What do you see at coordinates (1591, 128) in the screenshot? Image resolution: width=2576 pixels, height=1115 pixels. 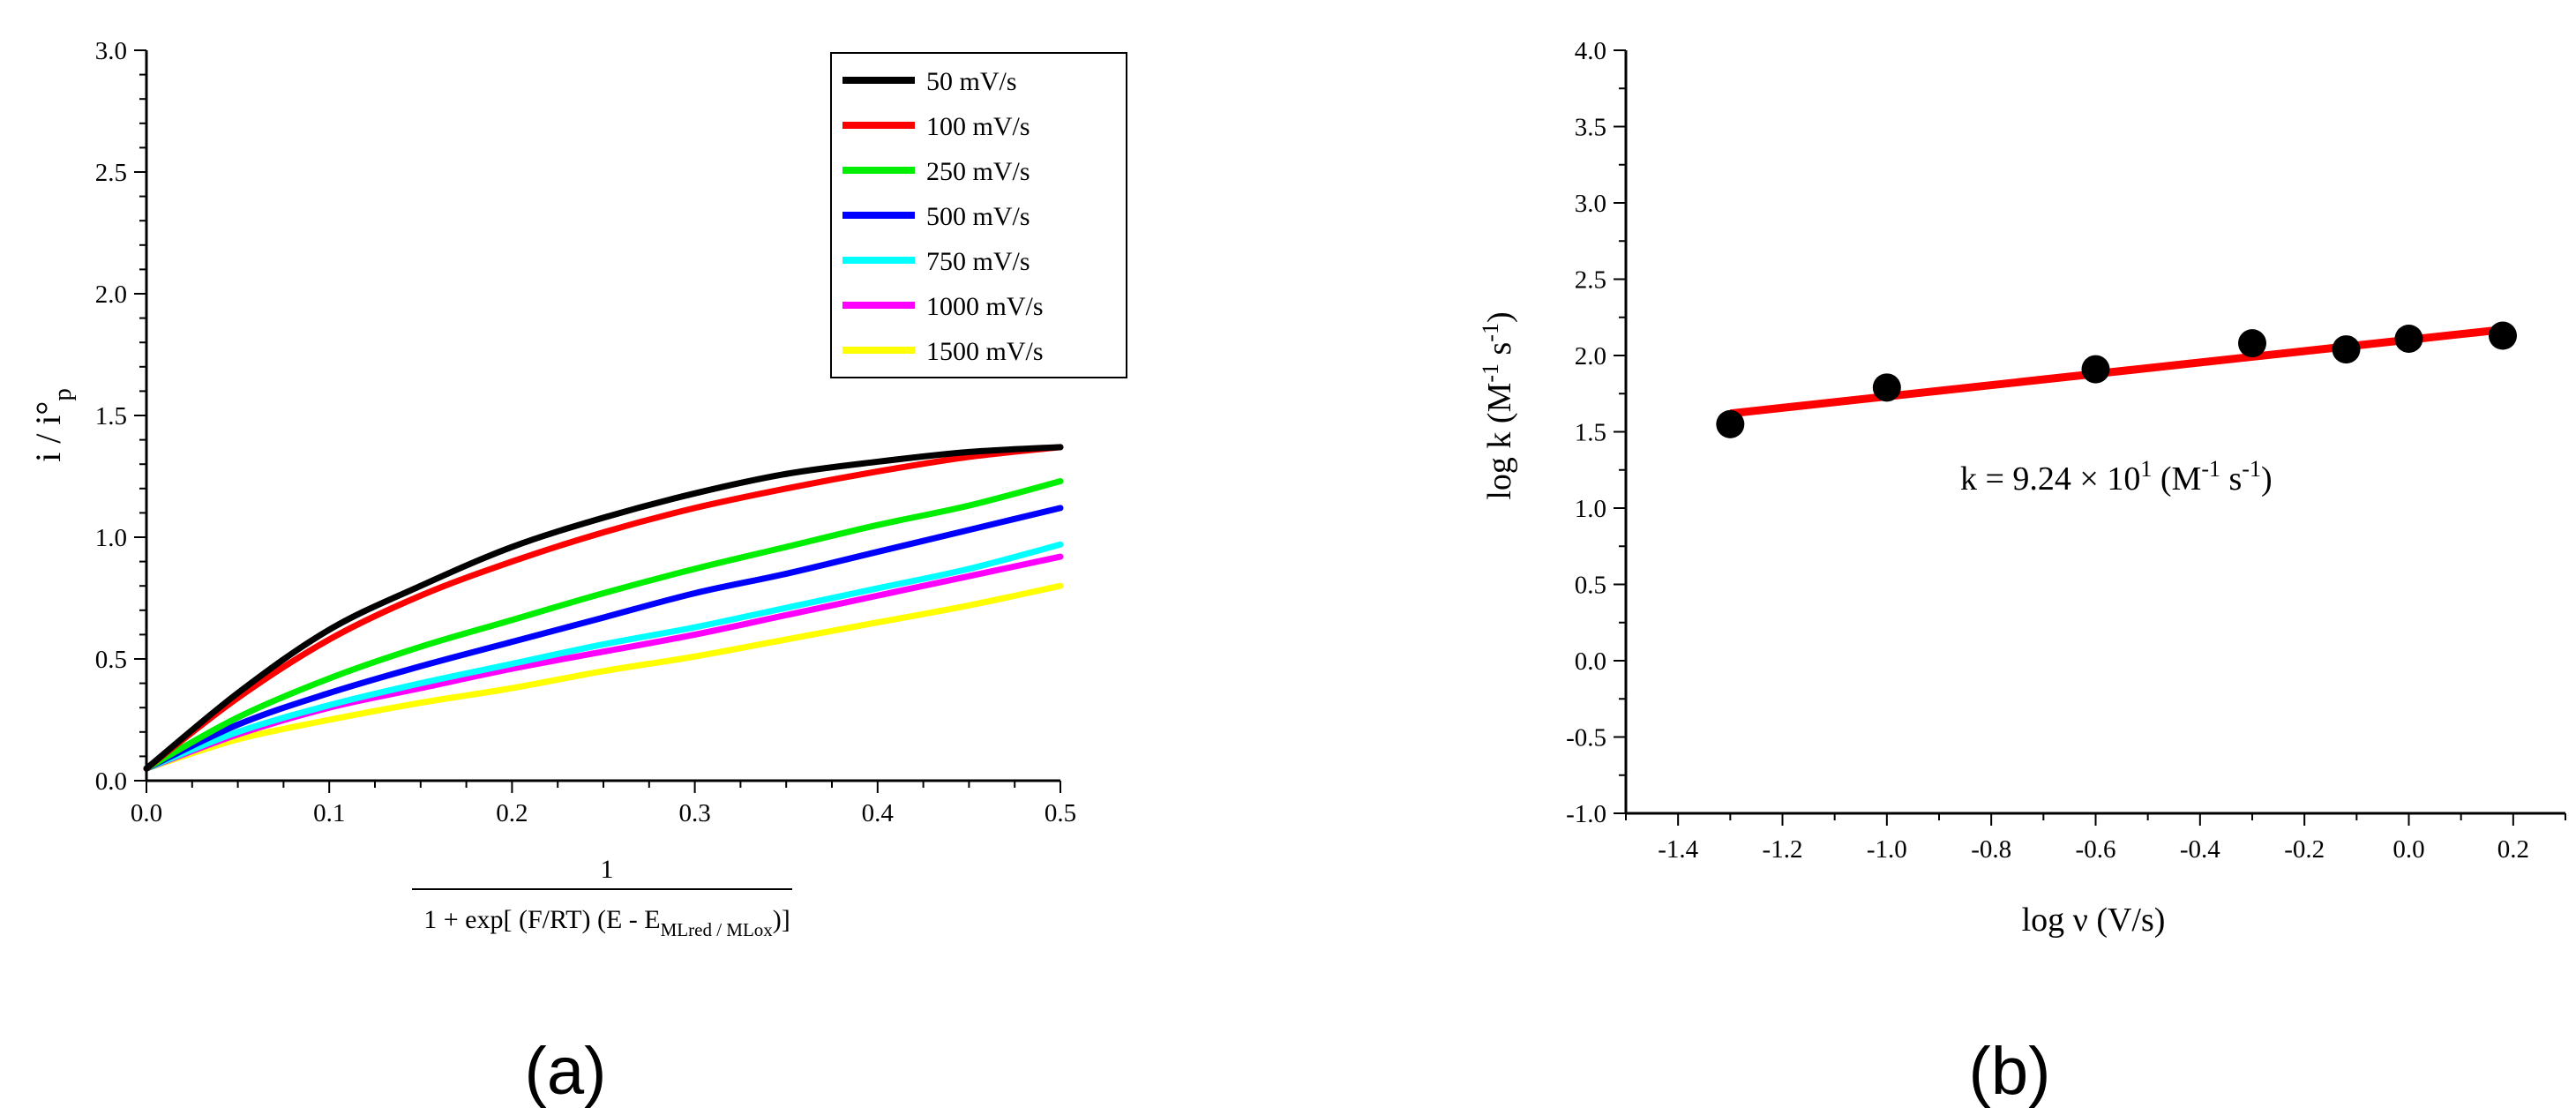 I see `chart-b-y-tick-label: 3.5` at bounding box center [1591, 128].